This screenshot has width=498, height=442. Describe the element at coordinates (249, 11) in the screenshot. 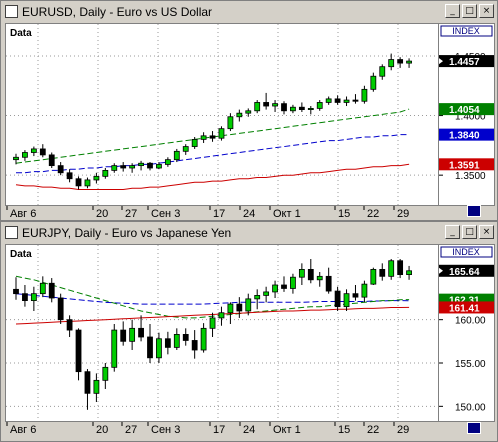

I see `title-bar: EURUSD, Daily - Euro vs US Dollar _ □ ×` at that location.